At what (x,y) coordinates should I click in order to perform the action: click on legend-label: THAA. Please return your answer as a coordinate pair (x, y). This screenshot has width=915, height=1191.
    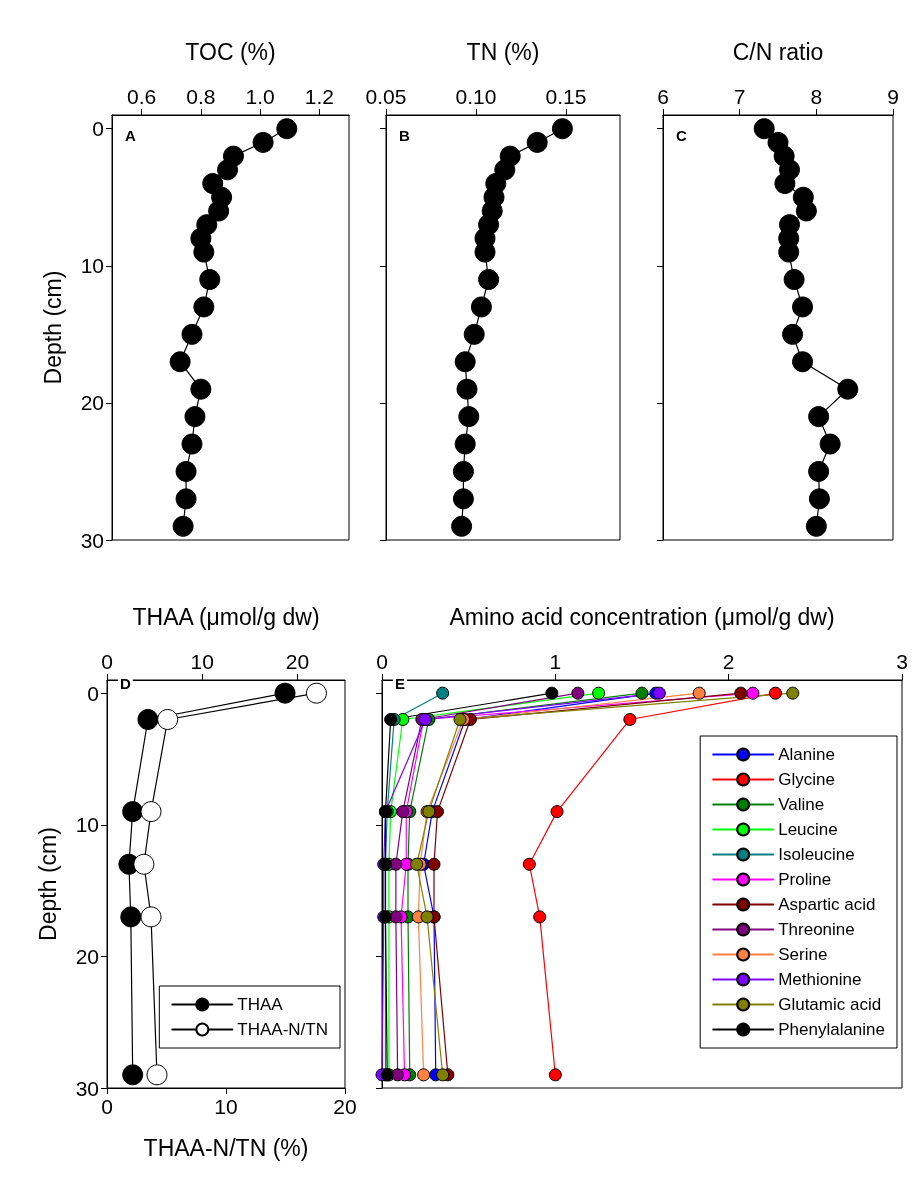
    Looking at the image, I should click on (260, 1004).